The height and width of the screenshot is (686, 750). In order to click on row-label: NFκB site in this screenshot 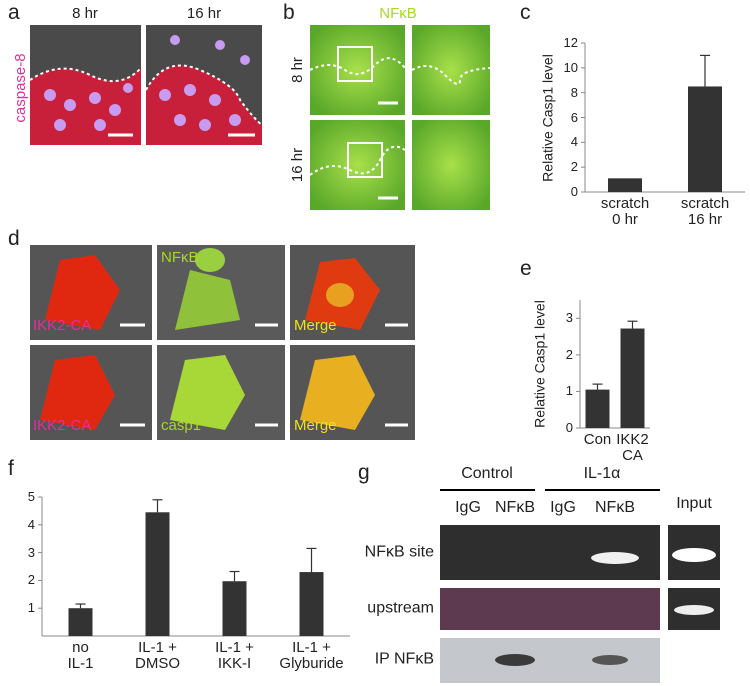, I will do `click(399, 552)`.